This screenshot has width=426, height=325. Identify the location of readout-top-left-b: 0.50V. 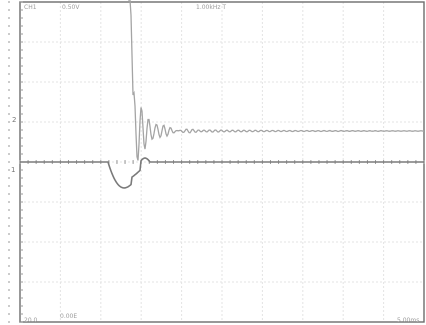
(71, 7).